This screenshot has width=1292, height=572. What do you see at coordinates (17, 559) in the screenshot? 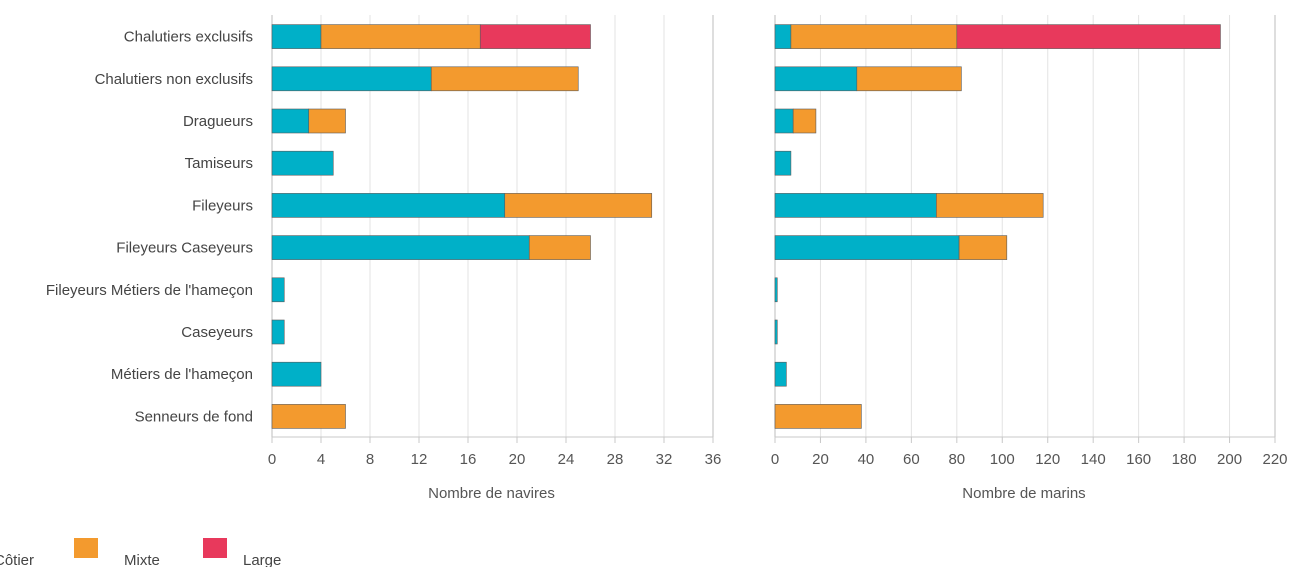
I see `legend-label-cotier: Côtier` at bounding box center [17, 559].